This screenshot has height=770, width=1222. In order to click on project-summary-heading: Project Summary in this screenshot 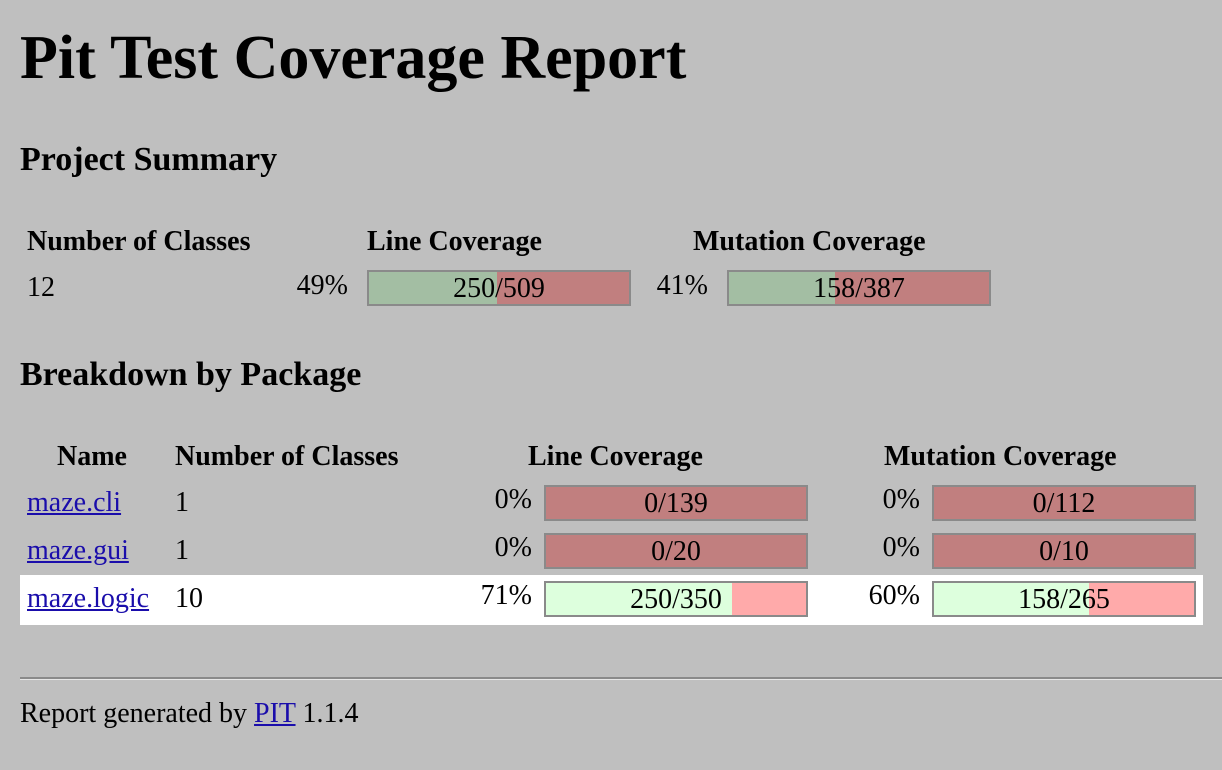, I will do `click(149, 159)`.